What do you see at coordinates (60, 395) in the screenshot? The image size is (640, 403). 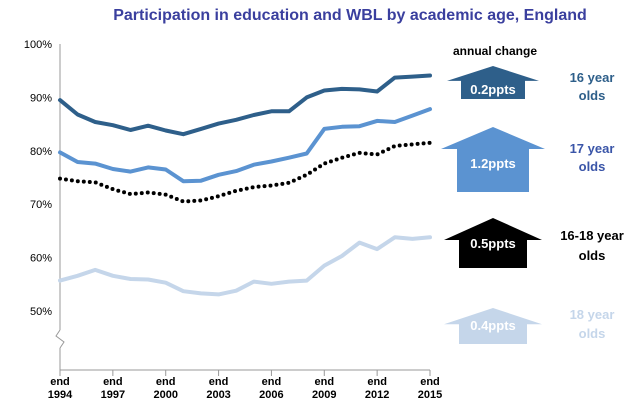 I see `x-tick-label-line2: 1994` at bounding box center [60, 395].